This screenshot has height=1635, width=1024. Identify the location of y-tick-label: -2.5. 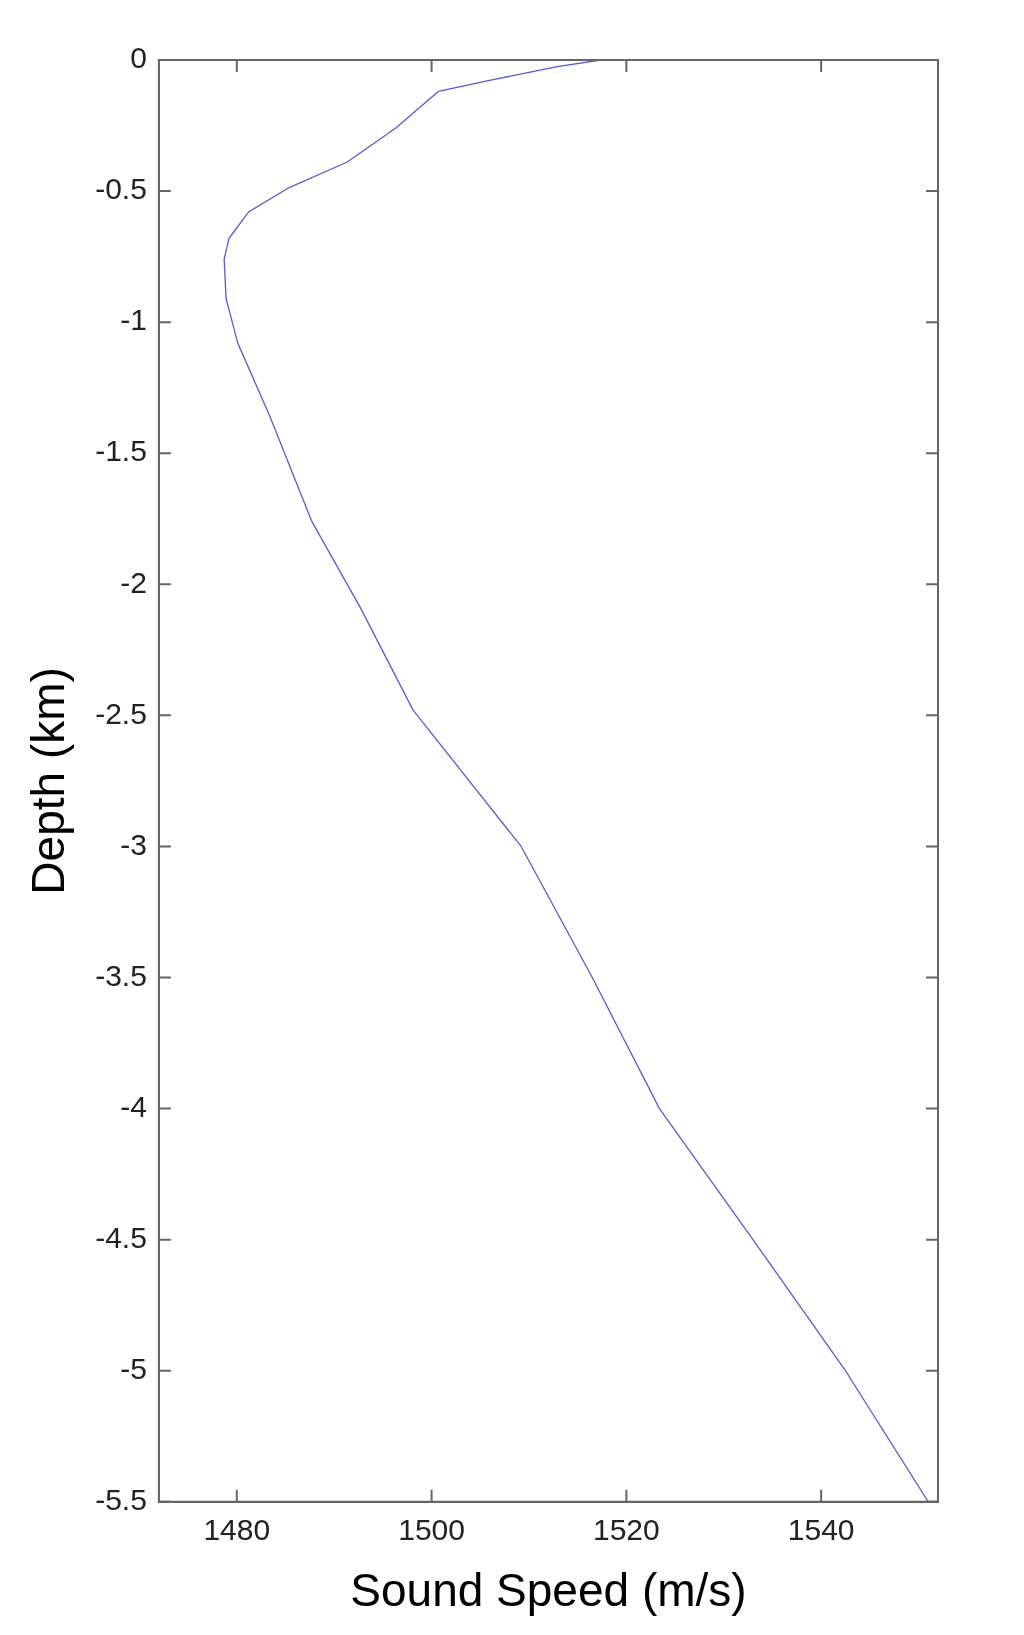
(121, 713).